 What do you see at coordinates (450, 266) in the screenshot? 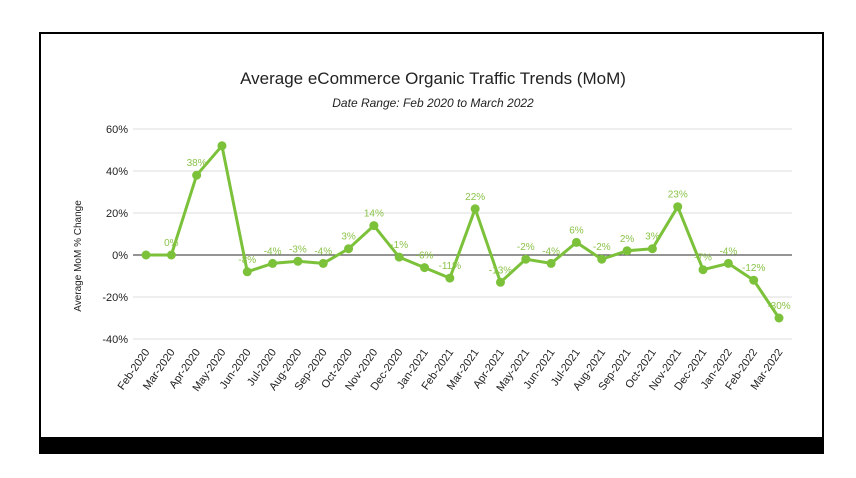
I see `data-label: -11%` at bounding box center [450, 266].